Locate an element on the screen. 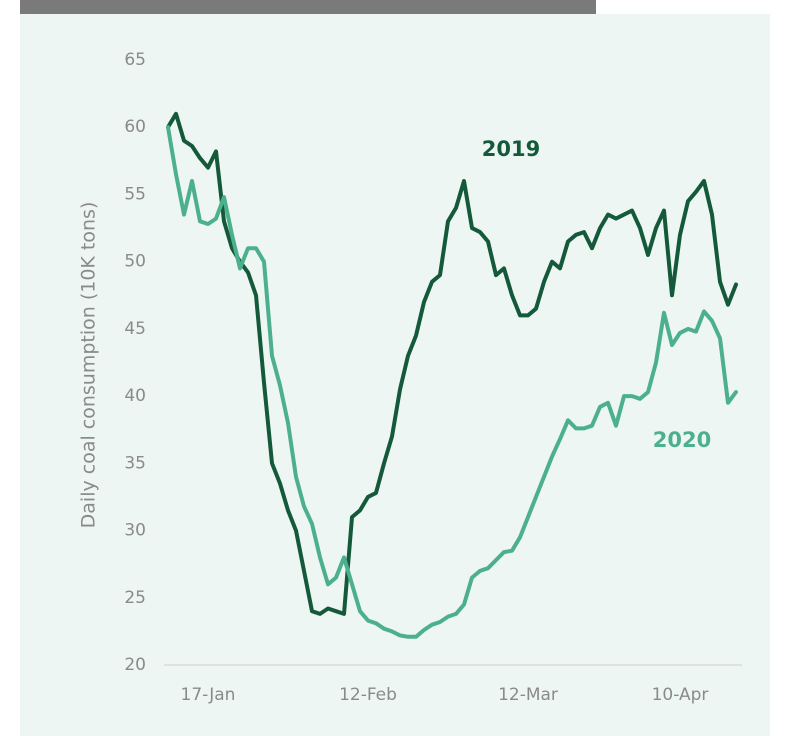 The image size is (789, 736). x-tick-label: 12-Feb is located at coordinates (368, 695).